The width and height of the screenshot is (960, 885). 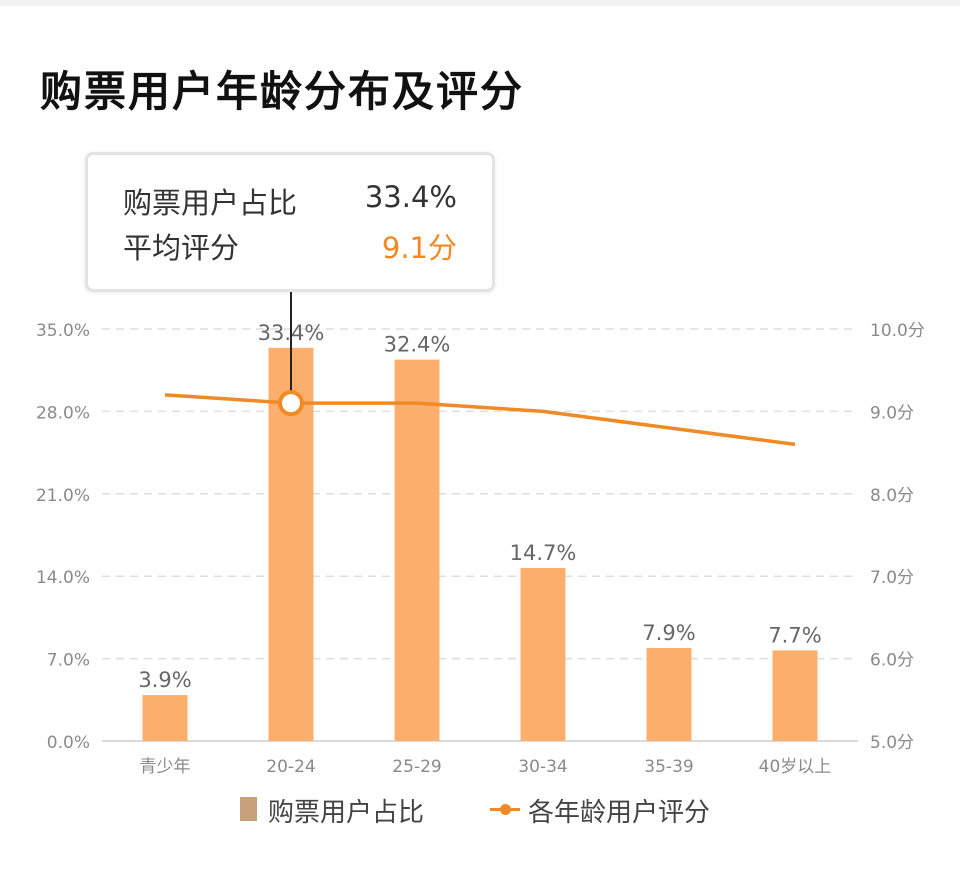 I want to click on y-right-tick-label: 10.0分, so click(x=897, y=331).